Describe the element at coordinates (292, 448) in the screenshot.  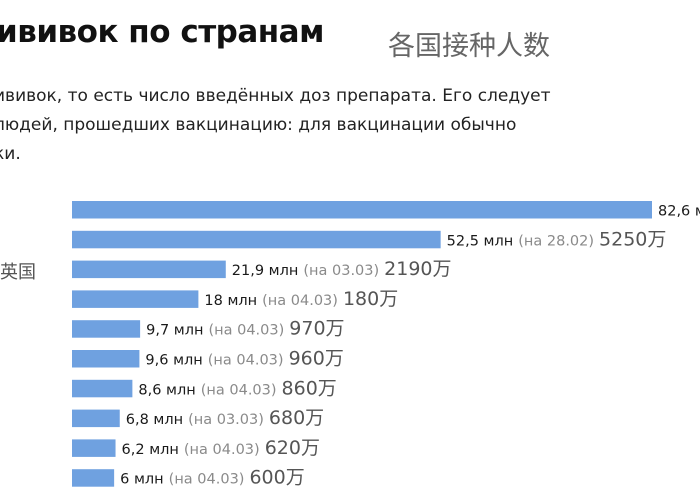
I see `bar-chinese-label: 620万` at that location.